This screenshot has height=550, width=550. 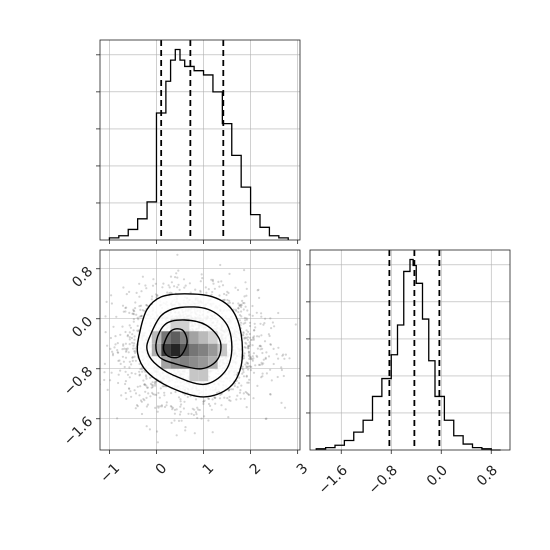 I want to click on joint-ytick-label-2: 0.0, so click(x=82, y=327).